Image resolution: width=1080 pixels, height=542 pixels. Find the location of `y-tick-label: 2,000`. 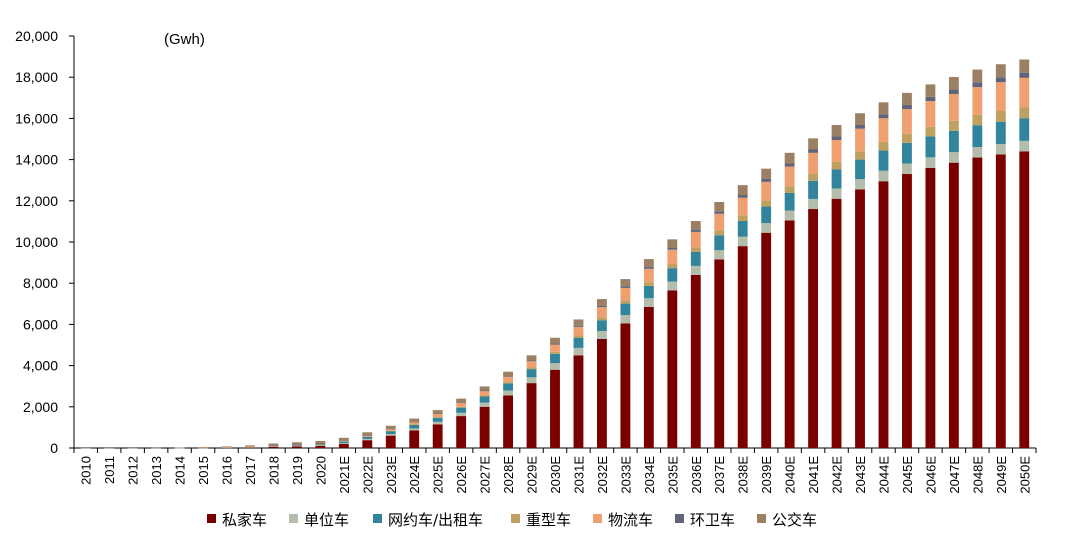

y-tick-label: 2,000 is located at coordinates (40, 407).